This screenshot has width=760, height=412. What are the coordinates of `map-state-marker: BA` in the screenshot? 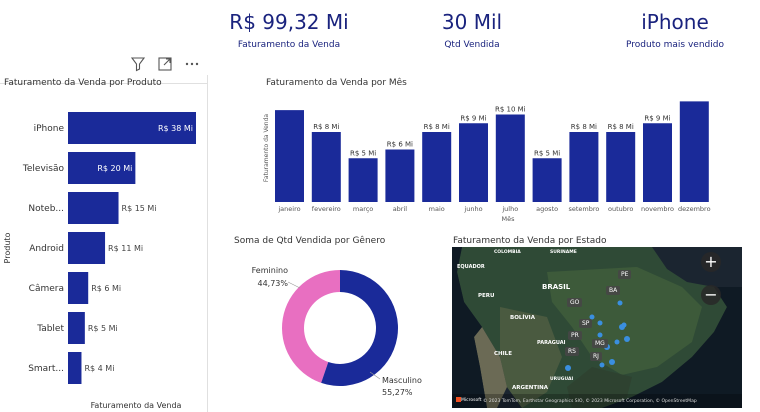 It's located at (613, 290).